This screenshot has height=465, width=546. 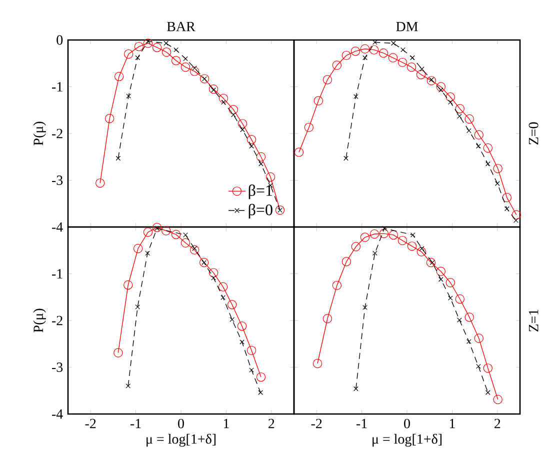 What do you see at coordinates (57, 414) in the screenshot?
I see `y-tick-label: -4` at bounding box center [57, 414].